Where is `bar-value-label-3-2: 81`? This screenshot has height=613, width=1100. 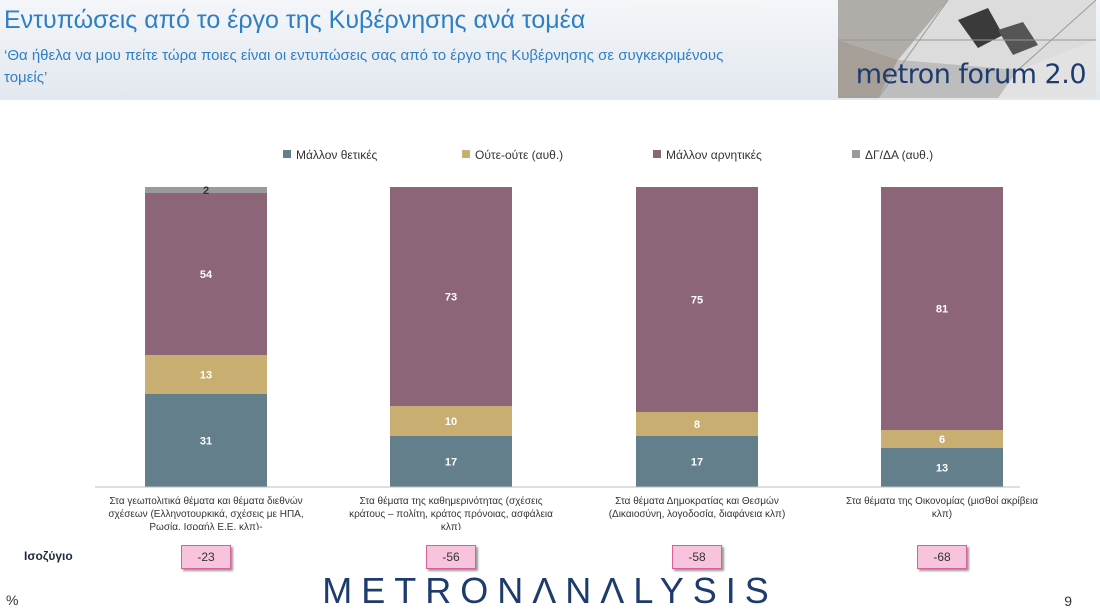 bar-value-label-3-2: 81 is located at coordinates (942, 310).